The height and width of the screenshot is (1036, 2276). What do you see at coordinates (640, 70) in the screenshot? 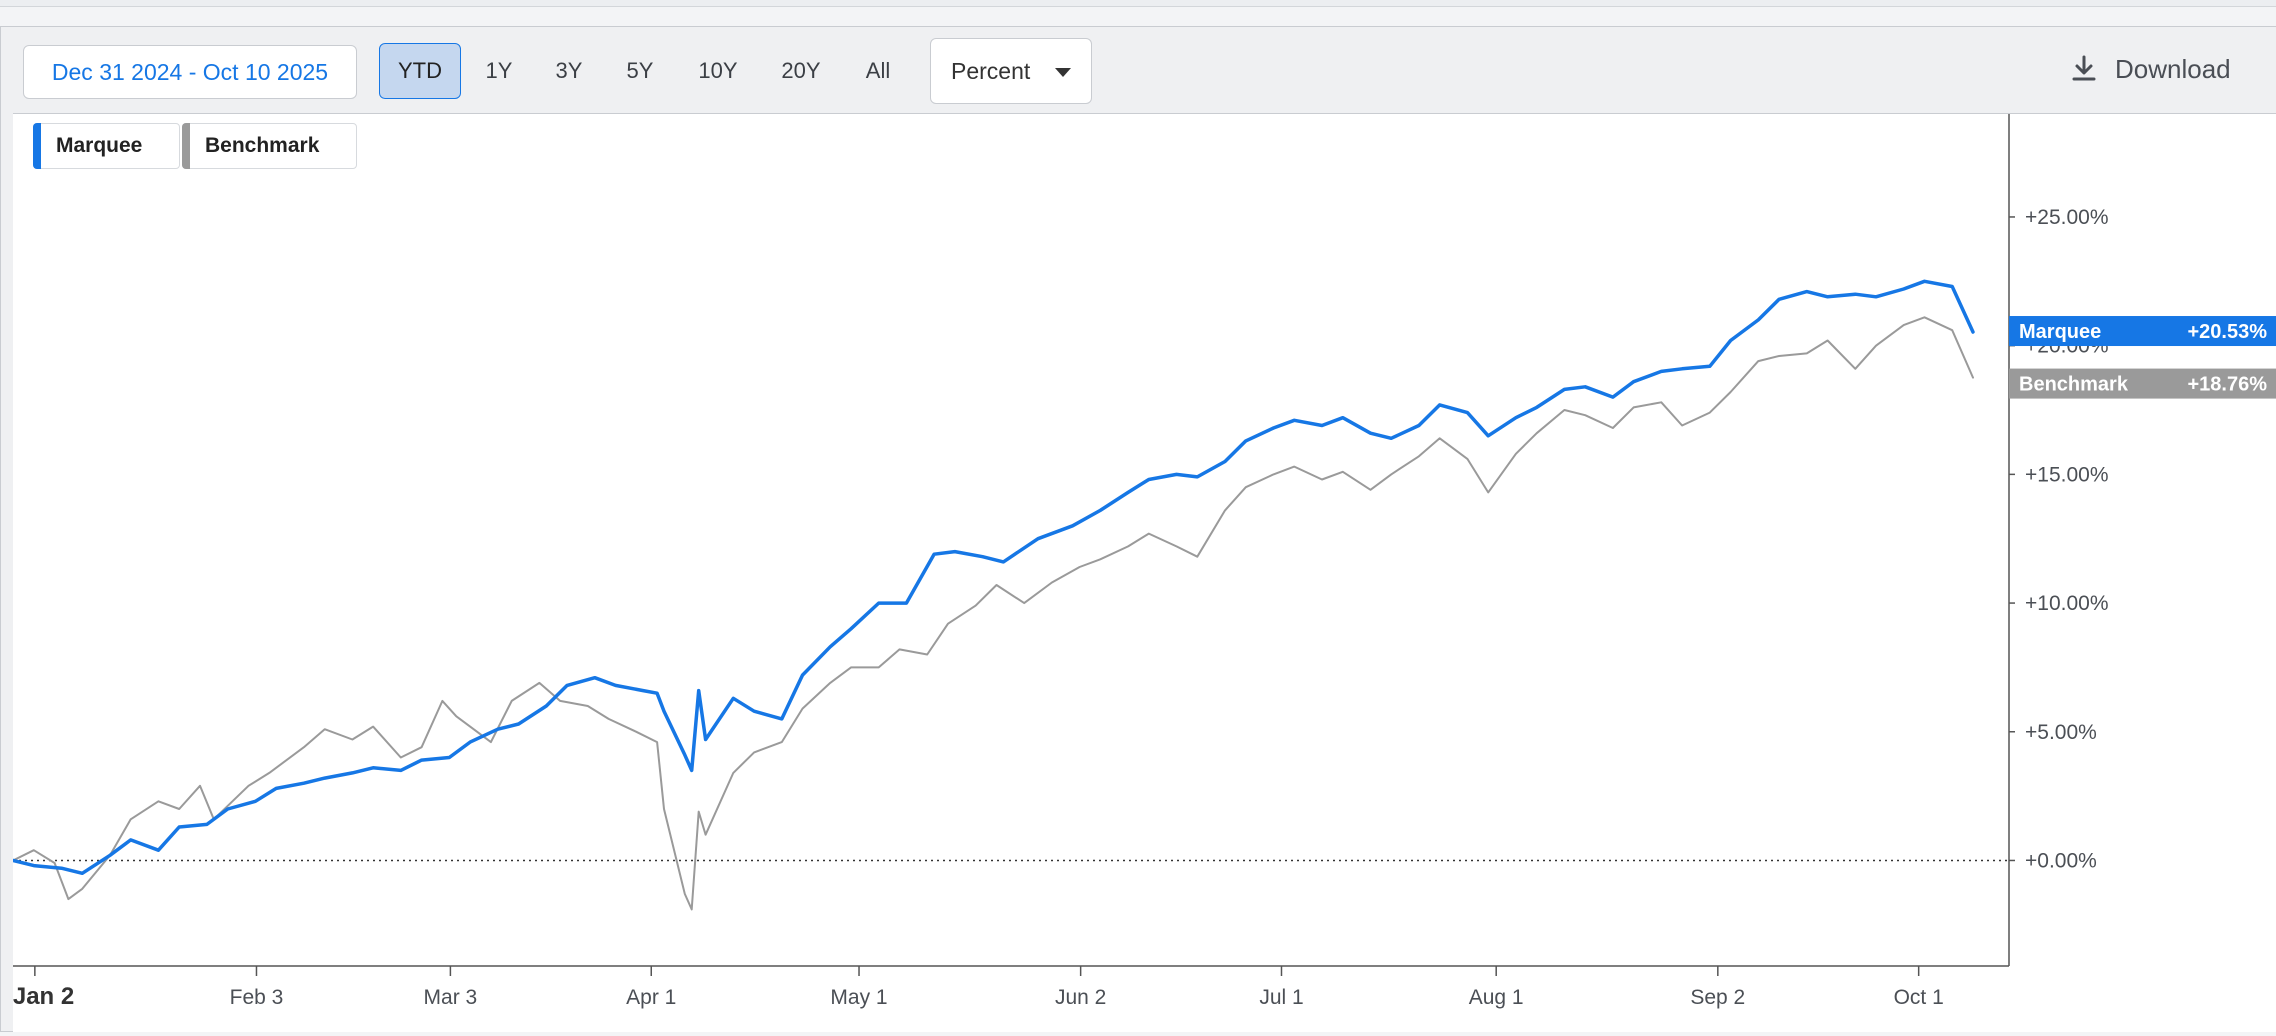
I see `range-5y-button: 5Y` at bounding box center [640, 70].